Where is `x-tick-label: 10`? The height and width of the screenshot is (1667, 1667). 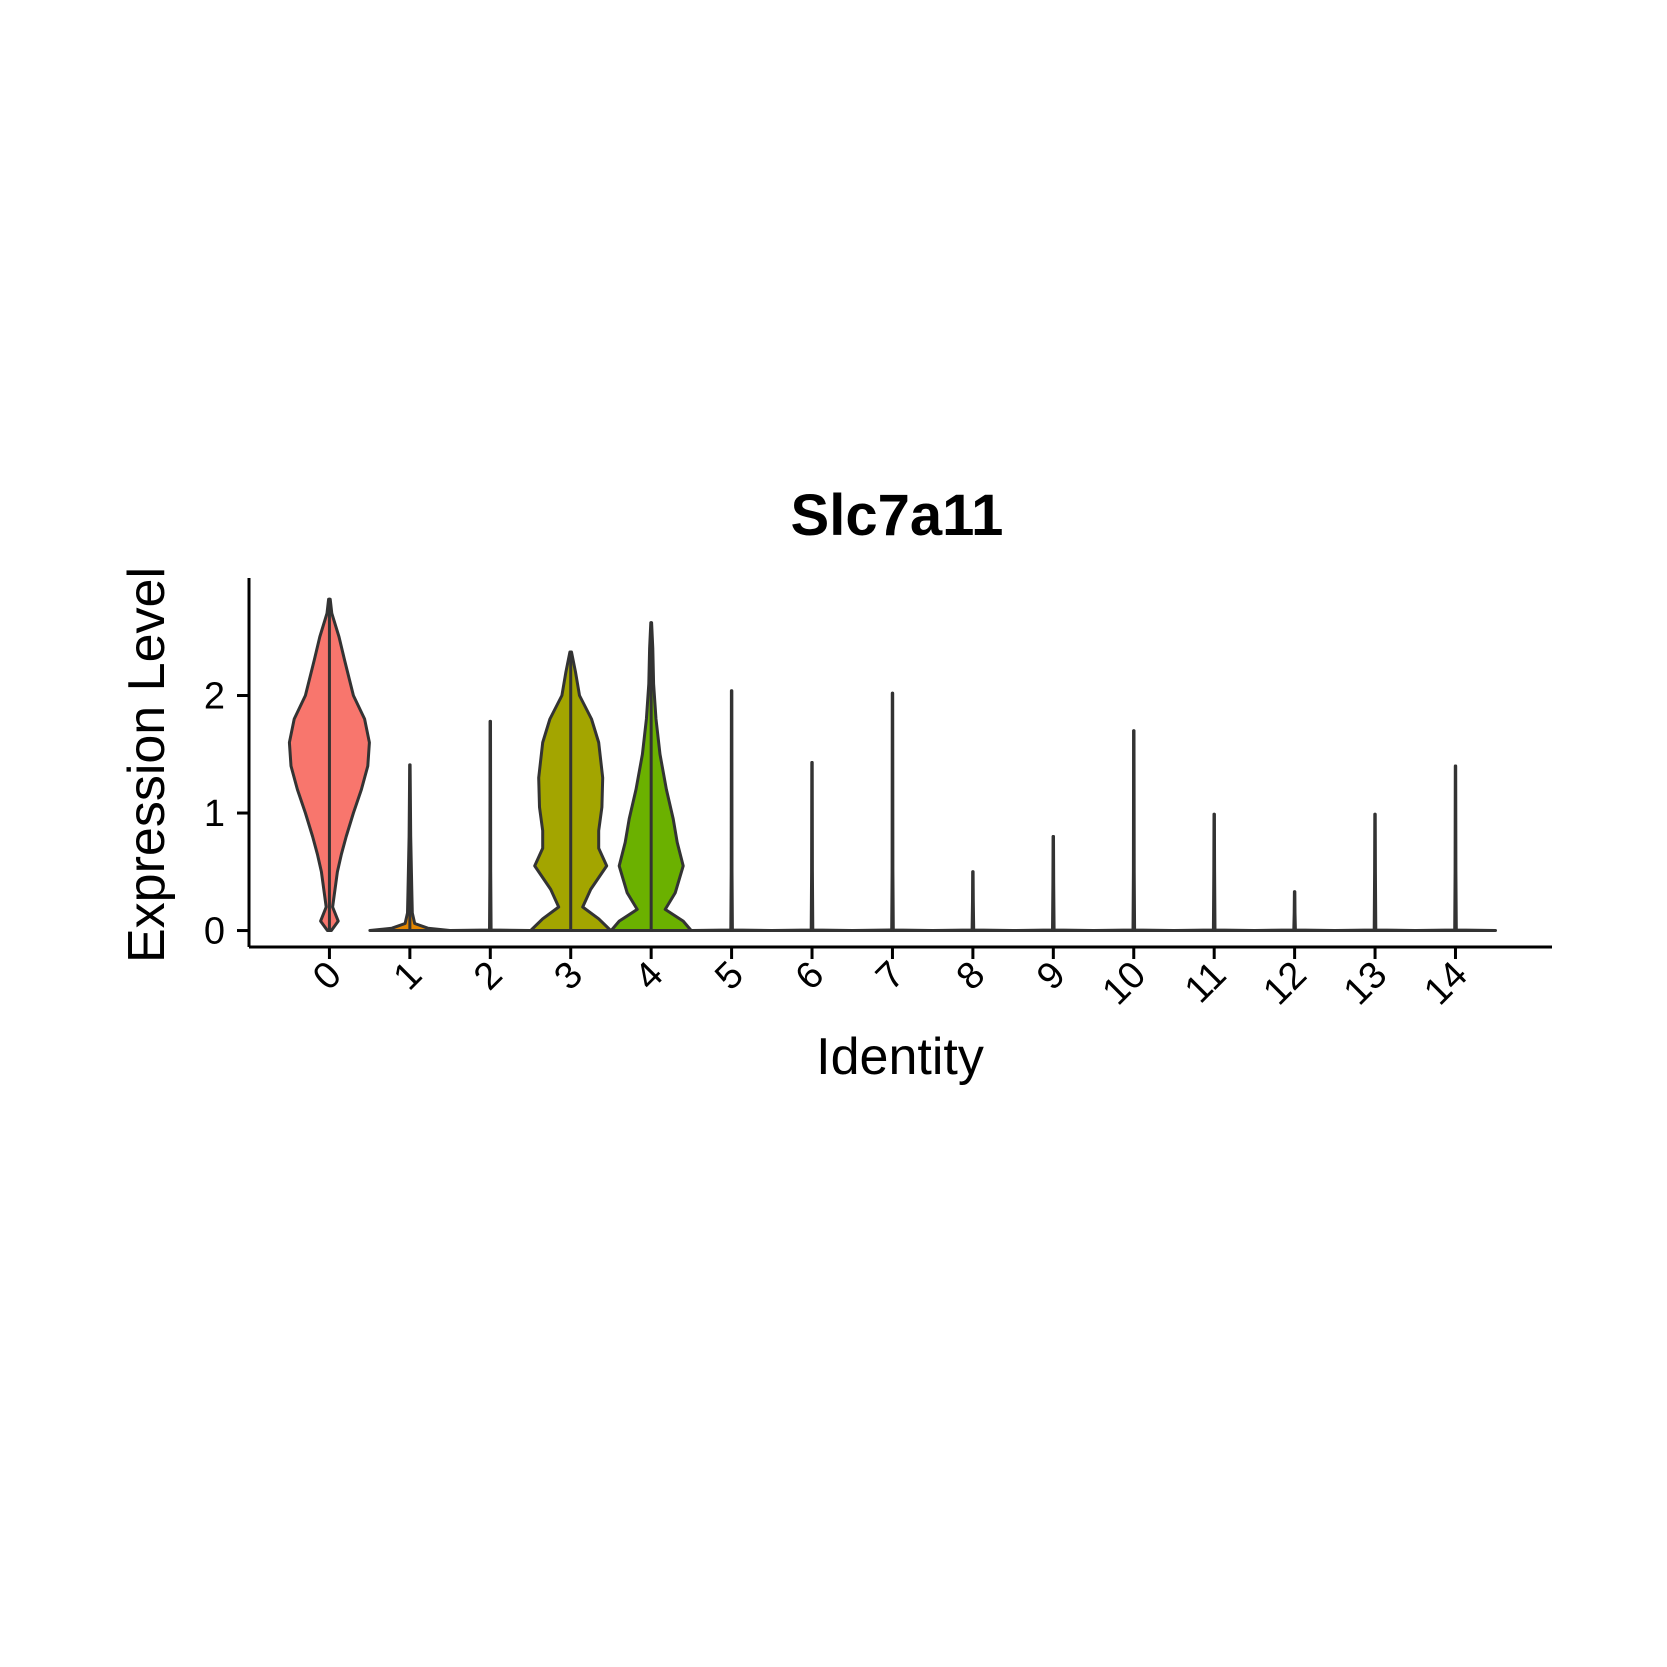 x-tick-label: 10 is located at coordinates (1125, 984).